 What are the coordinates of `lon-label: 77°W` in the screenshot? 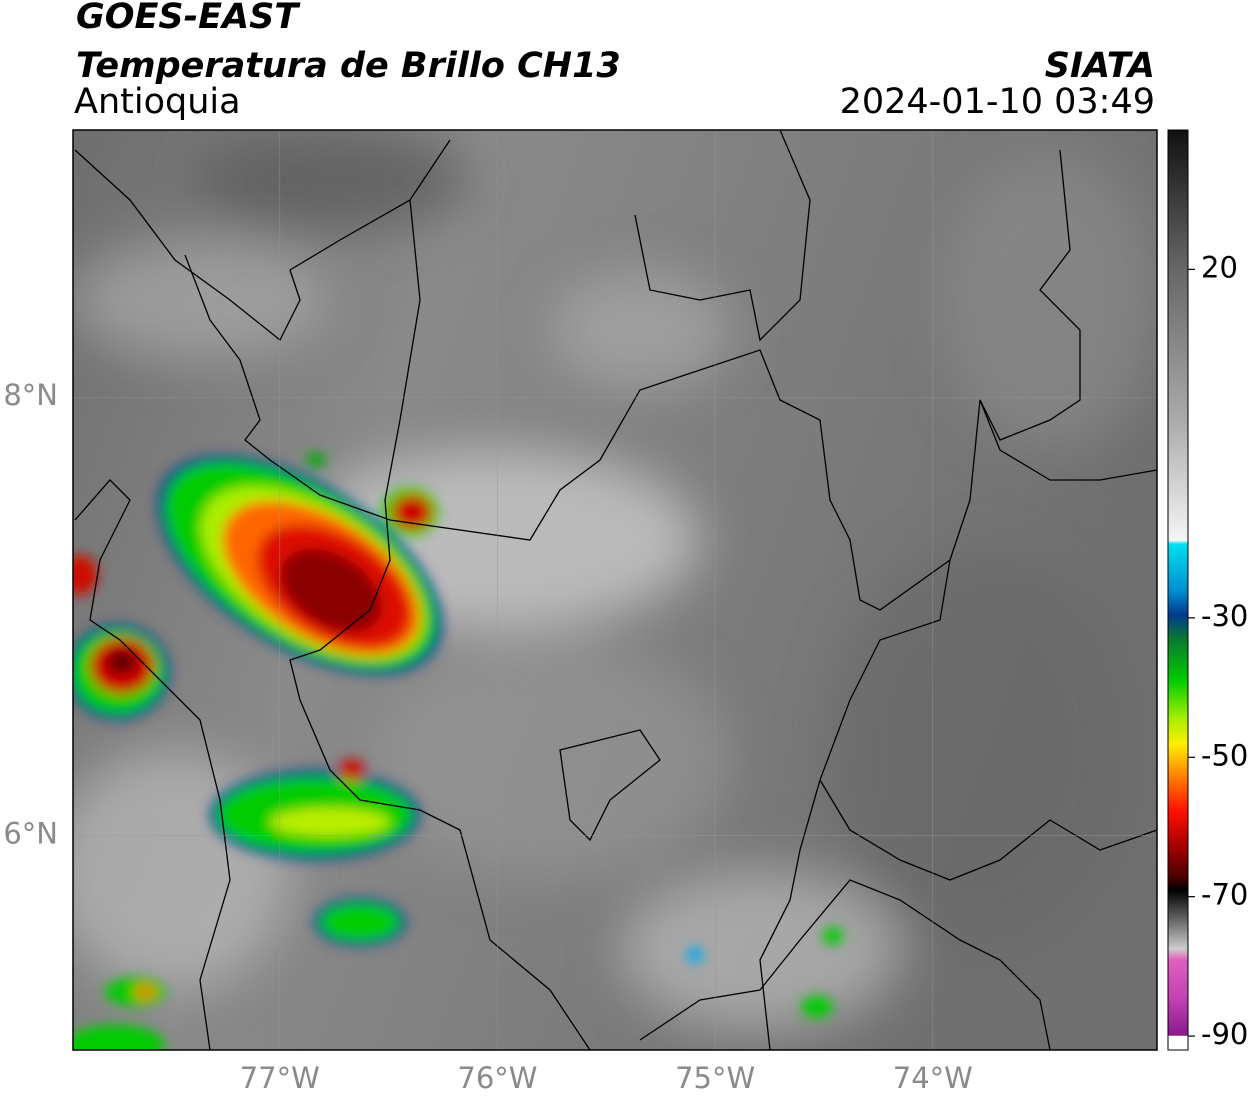 It's located at (280, 1078).